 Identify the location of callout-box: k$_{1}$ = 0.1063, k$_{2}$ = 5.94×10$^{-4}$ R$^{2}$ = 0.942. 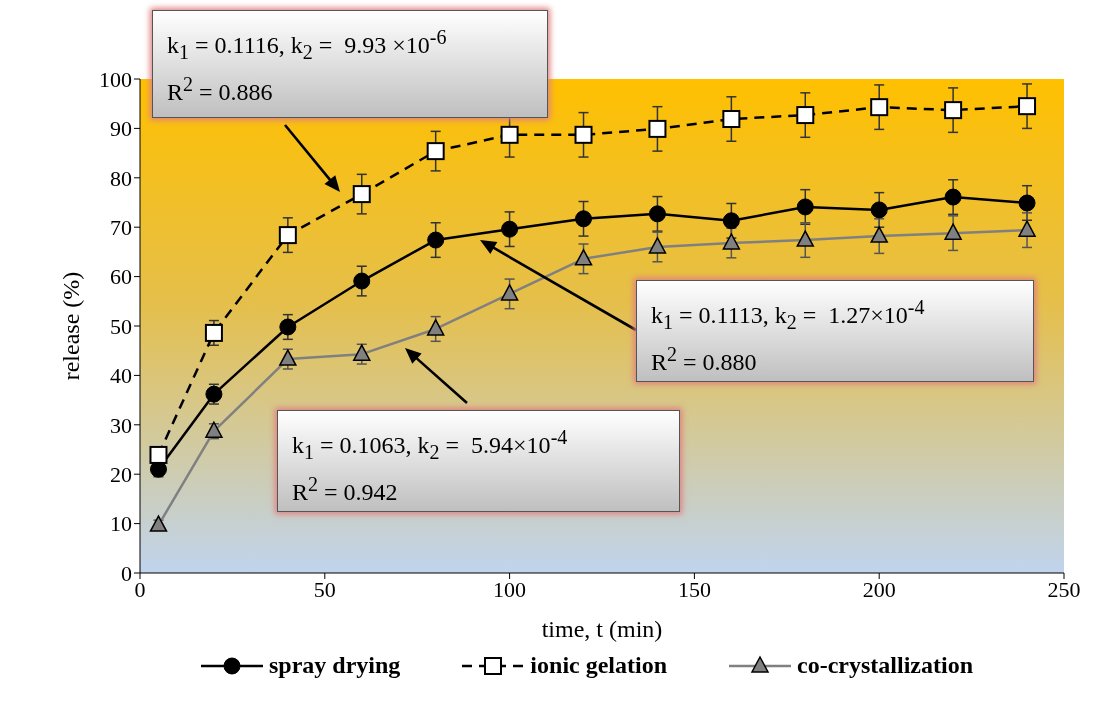
(478, 461).